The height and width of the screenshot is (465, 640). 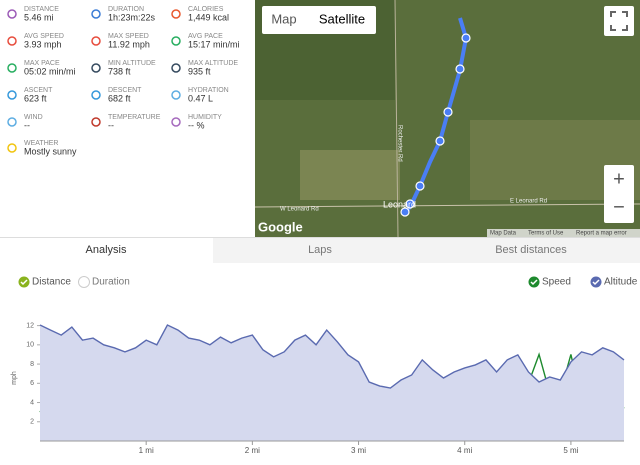 I want to click on stat-label: DISTANCE, so click(x=41, y=9).